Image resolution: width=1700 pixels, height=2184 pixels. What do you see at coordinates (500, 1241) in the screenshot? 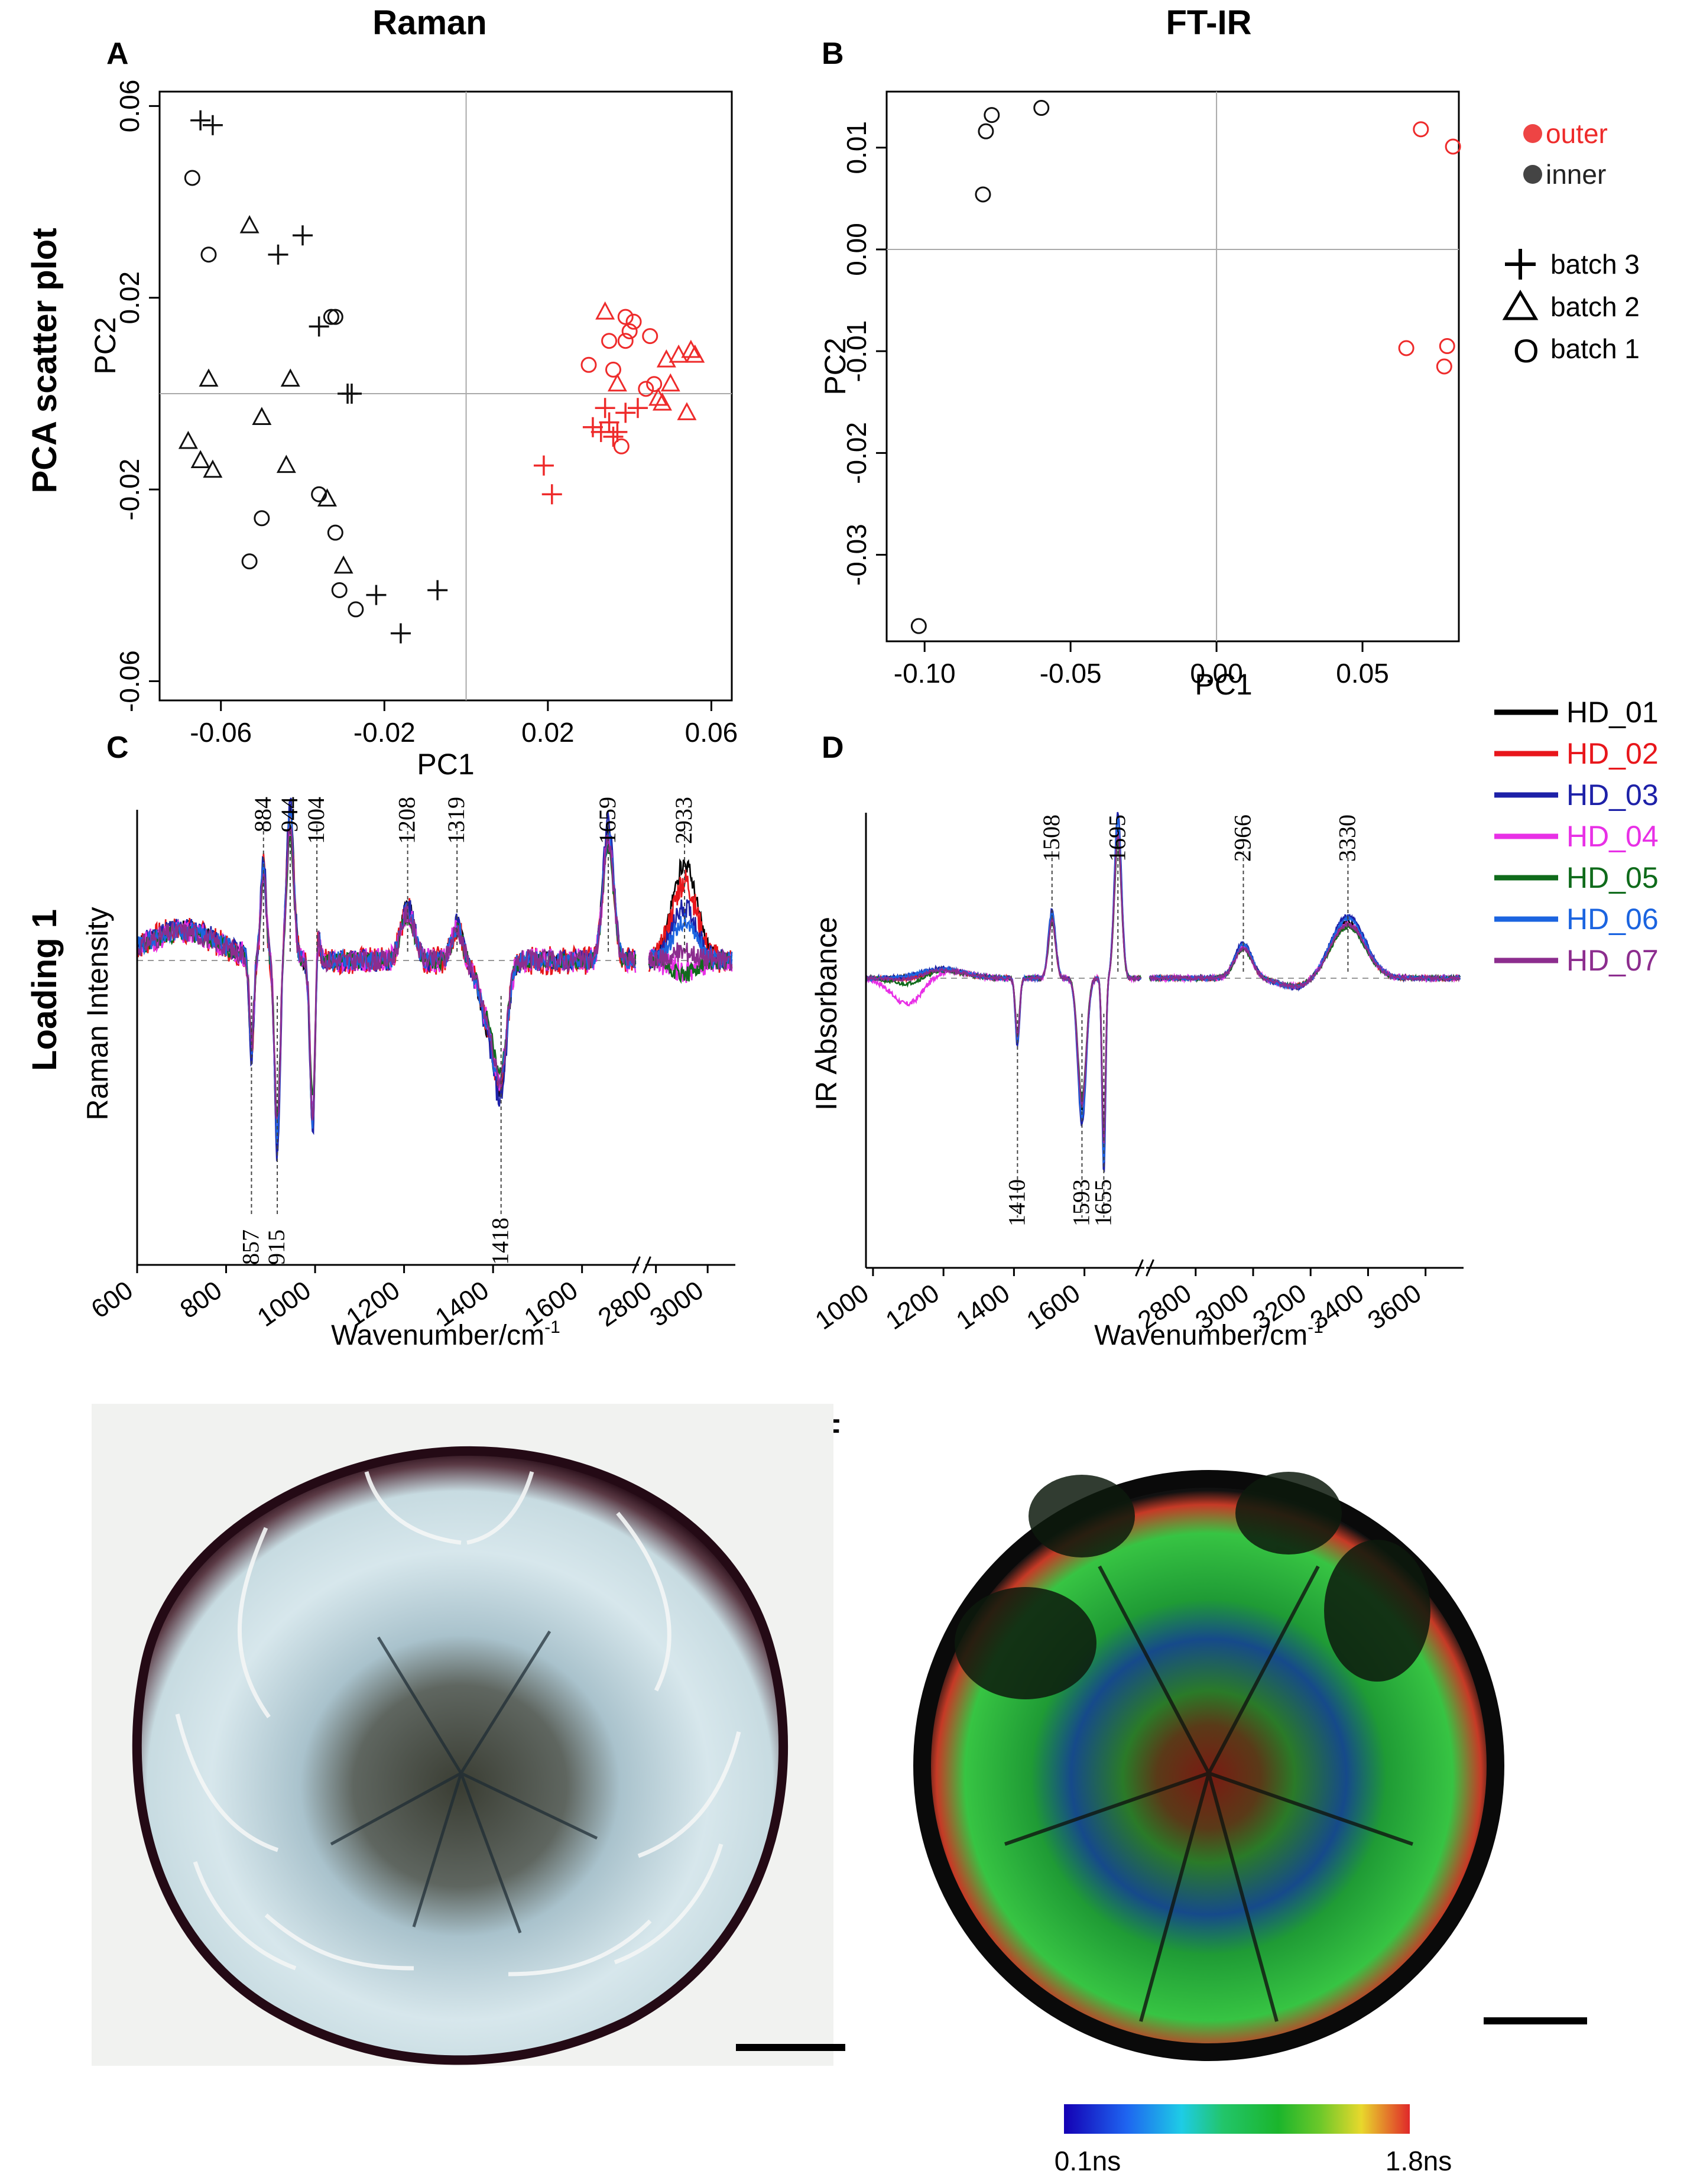
I see `peak-label-down: 1418` at bounding box center [500, 1241].